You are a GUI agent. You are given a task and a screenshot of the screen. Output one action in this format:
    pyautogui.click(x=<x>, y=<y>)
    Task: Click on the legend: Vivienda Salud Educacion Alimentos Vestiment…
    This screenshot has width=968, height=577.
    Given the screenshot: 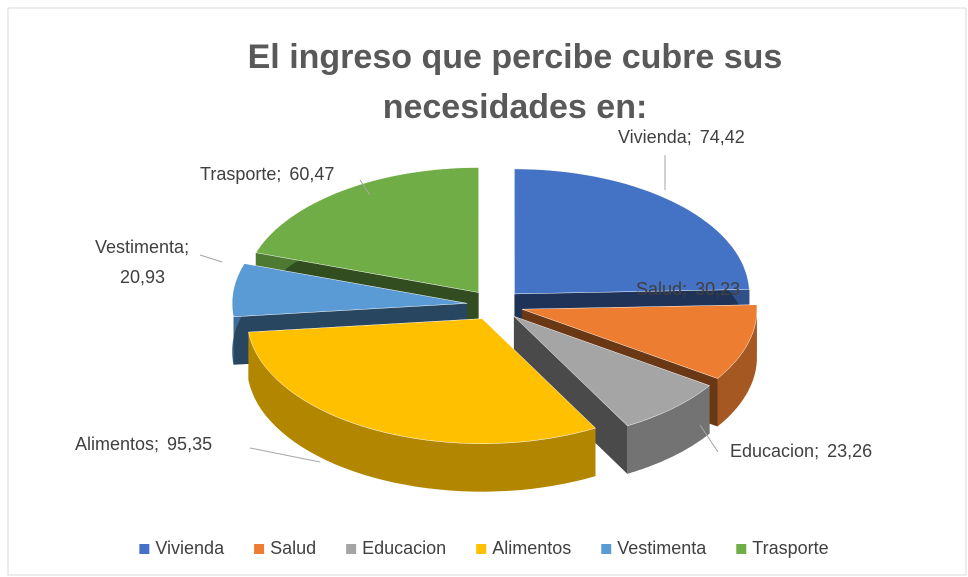 What is the action you would take?
    pyautogui.click(x=484, y=548)
    